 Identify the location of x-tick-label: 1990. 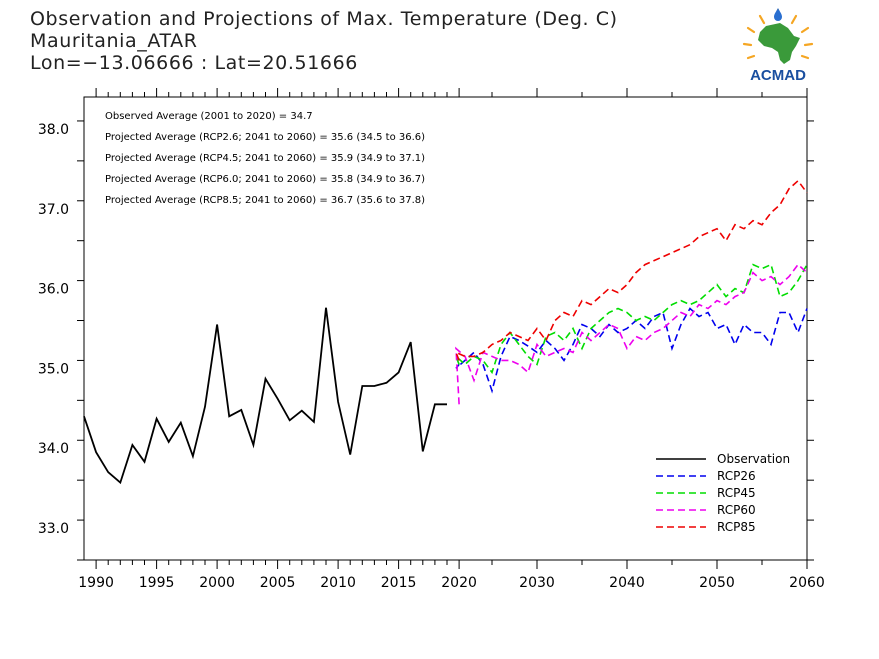
(96, 583).